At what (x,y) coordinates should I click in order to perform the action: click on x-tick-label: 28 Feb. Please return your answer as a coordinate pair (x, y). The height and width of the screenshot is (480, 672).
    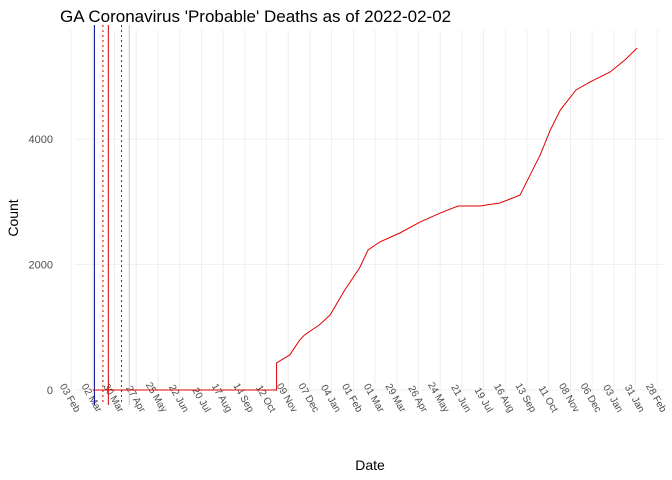
    Looking at the image, I should click on (655, 398).